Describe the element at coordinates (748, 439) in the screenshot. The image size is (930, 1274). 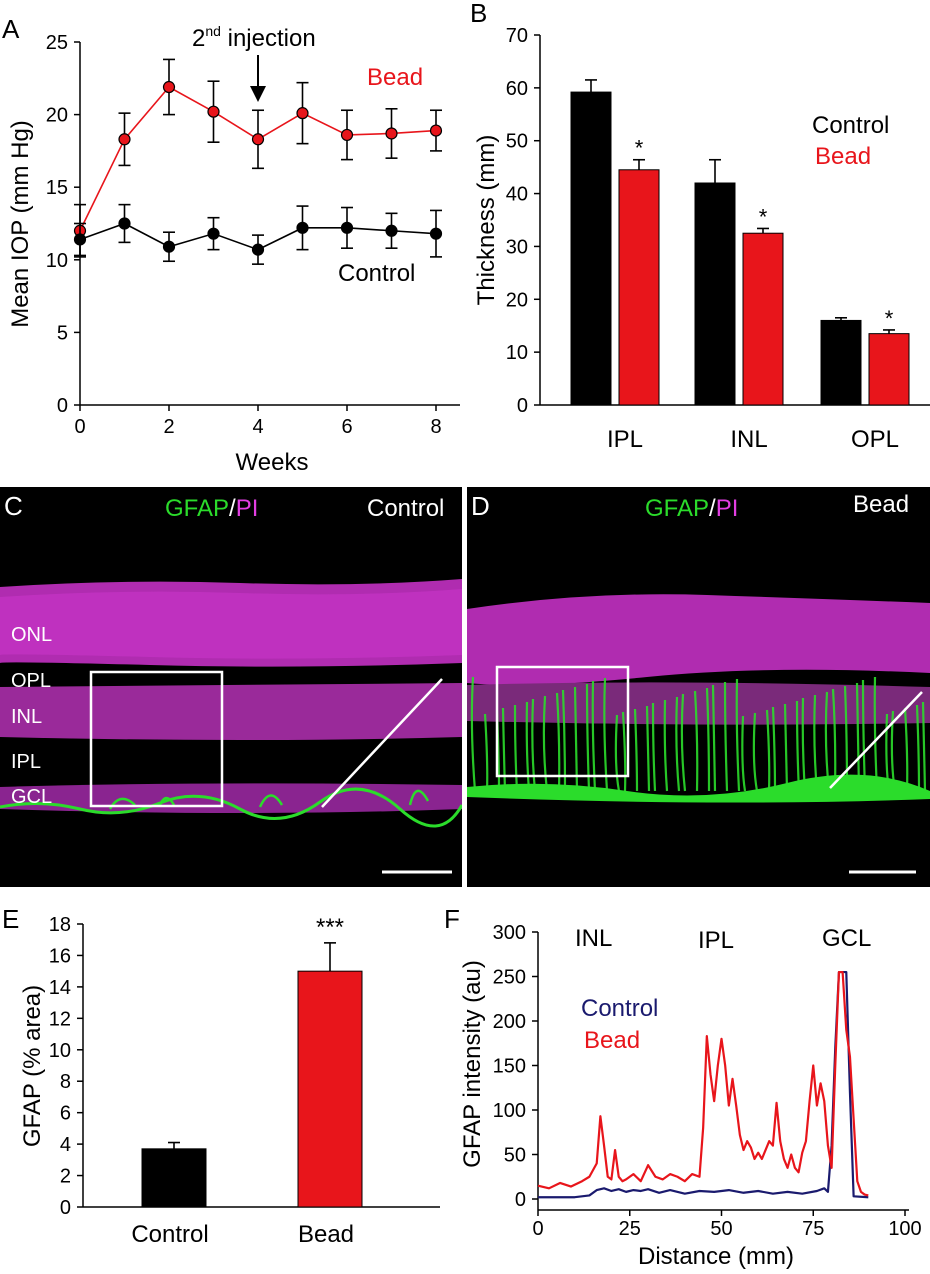
I see `category-label: INL` at that location.